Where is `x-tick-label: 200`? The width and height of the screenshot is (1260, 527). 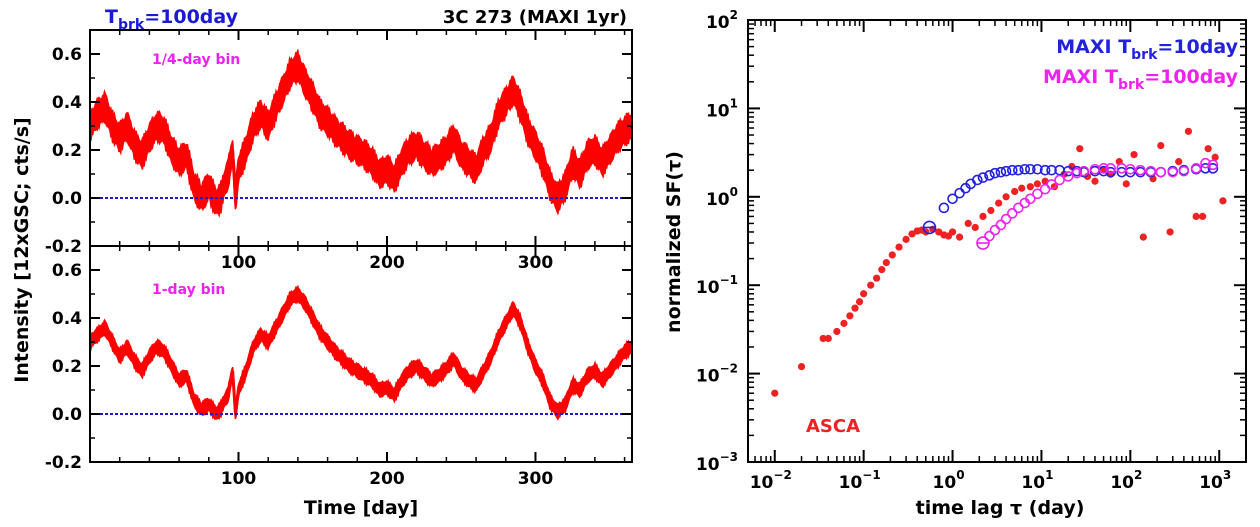 x-tick-label: 200 is located at coordinates (387, 479).